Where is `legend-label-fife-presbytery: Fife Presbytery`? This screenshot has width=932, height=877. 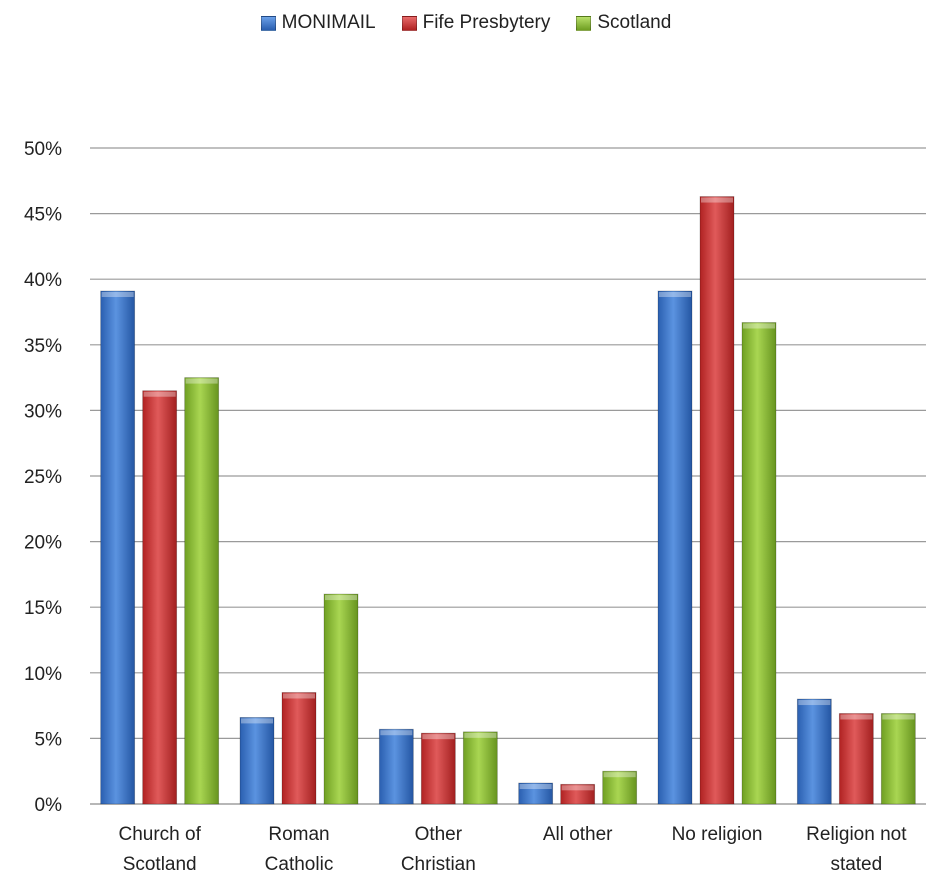
legend-label-fife-presbytery: Fife Presbytery is located at coordinates (486, 22).